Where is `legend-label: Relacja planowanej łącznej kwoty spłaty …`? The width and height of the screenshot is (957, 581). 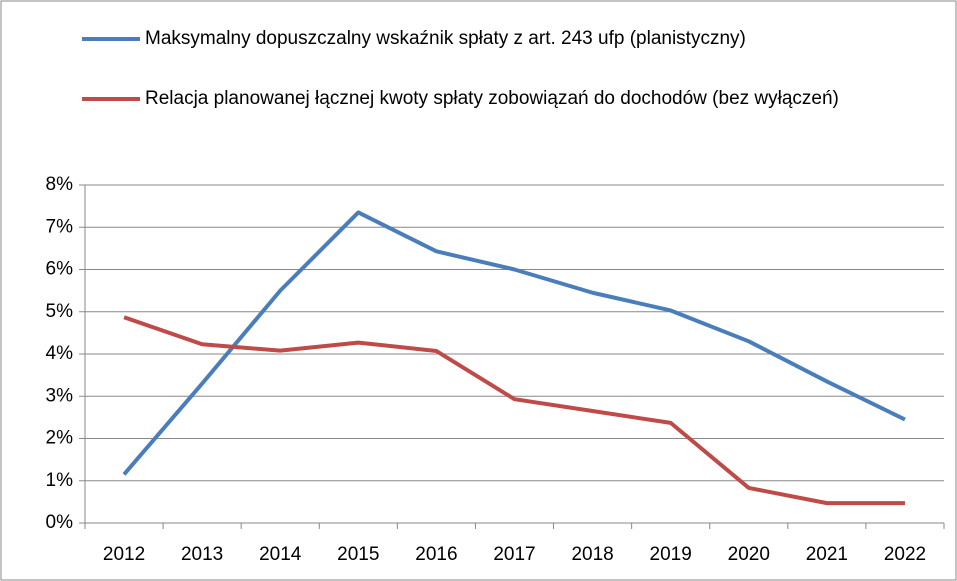
legend-label: Relacja planowanej łącznej kwoty spłaty … is located at coordinates (492, 98).